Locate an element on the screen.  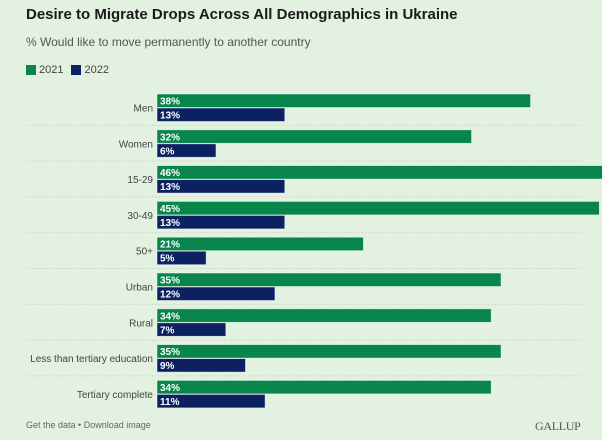
data-label-2022: 9% is located at coordinates (167, 366).